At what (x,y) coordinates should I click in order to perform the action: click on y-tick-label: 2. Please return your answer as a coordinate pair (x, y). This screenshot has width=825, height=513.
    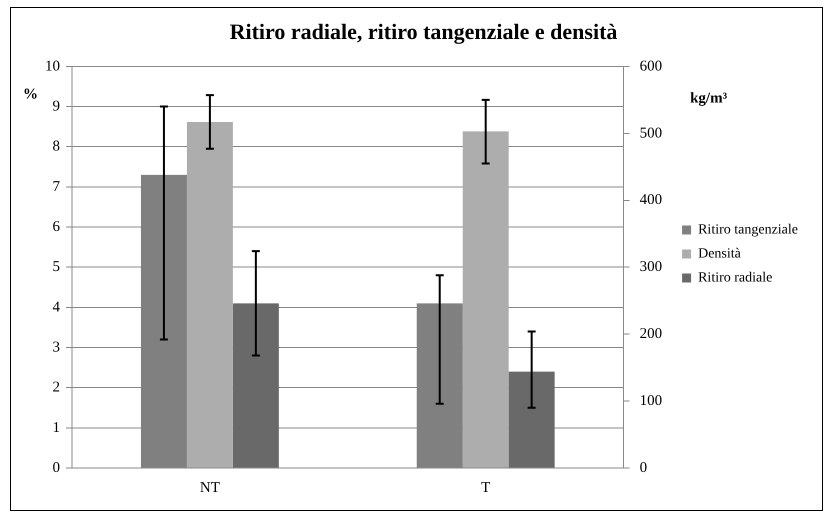
    Looking at the image, I should click on (56, 388).